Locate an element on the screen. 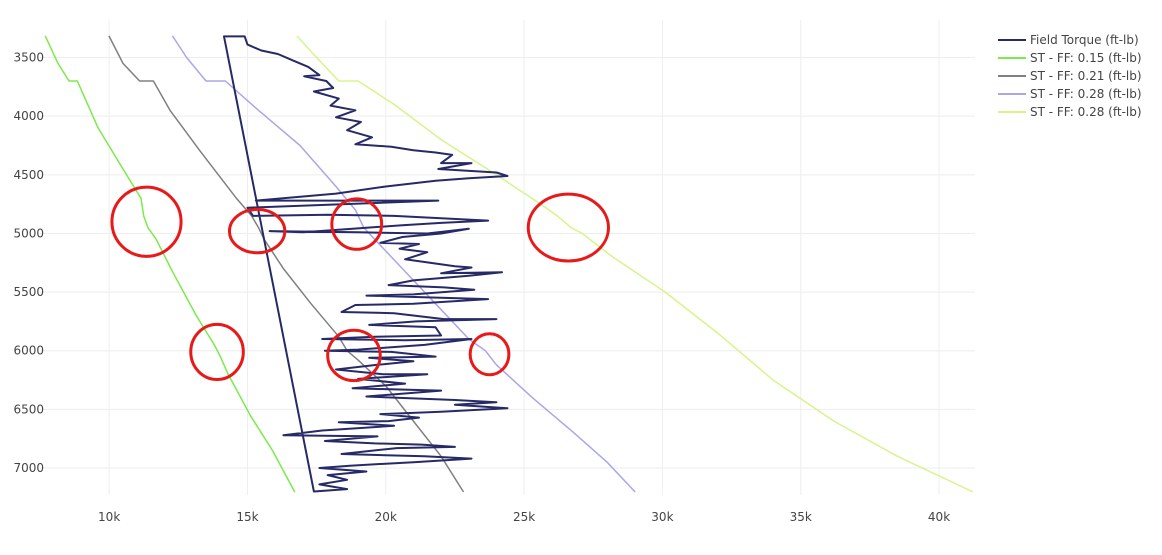 The width and height of the screenshot is (1162, 555). legend-item-3: ST - FF: 0.28 (ft-lb) is located at coordinates (1070, 94).